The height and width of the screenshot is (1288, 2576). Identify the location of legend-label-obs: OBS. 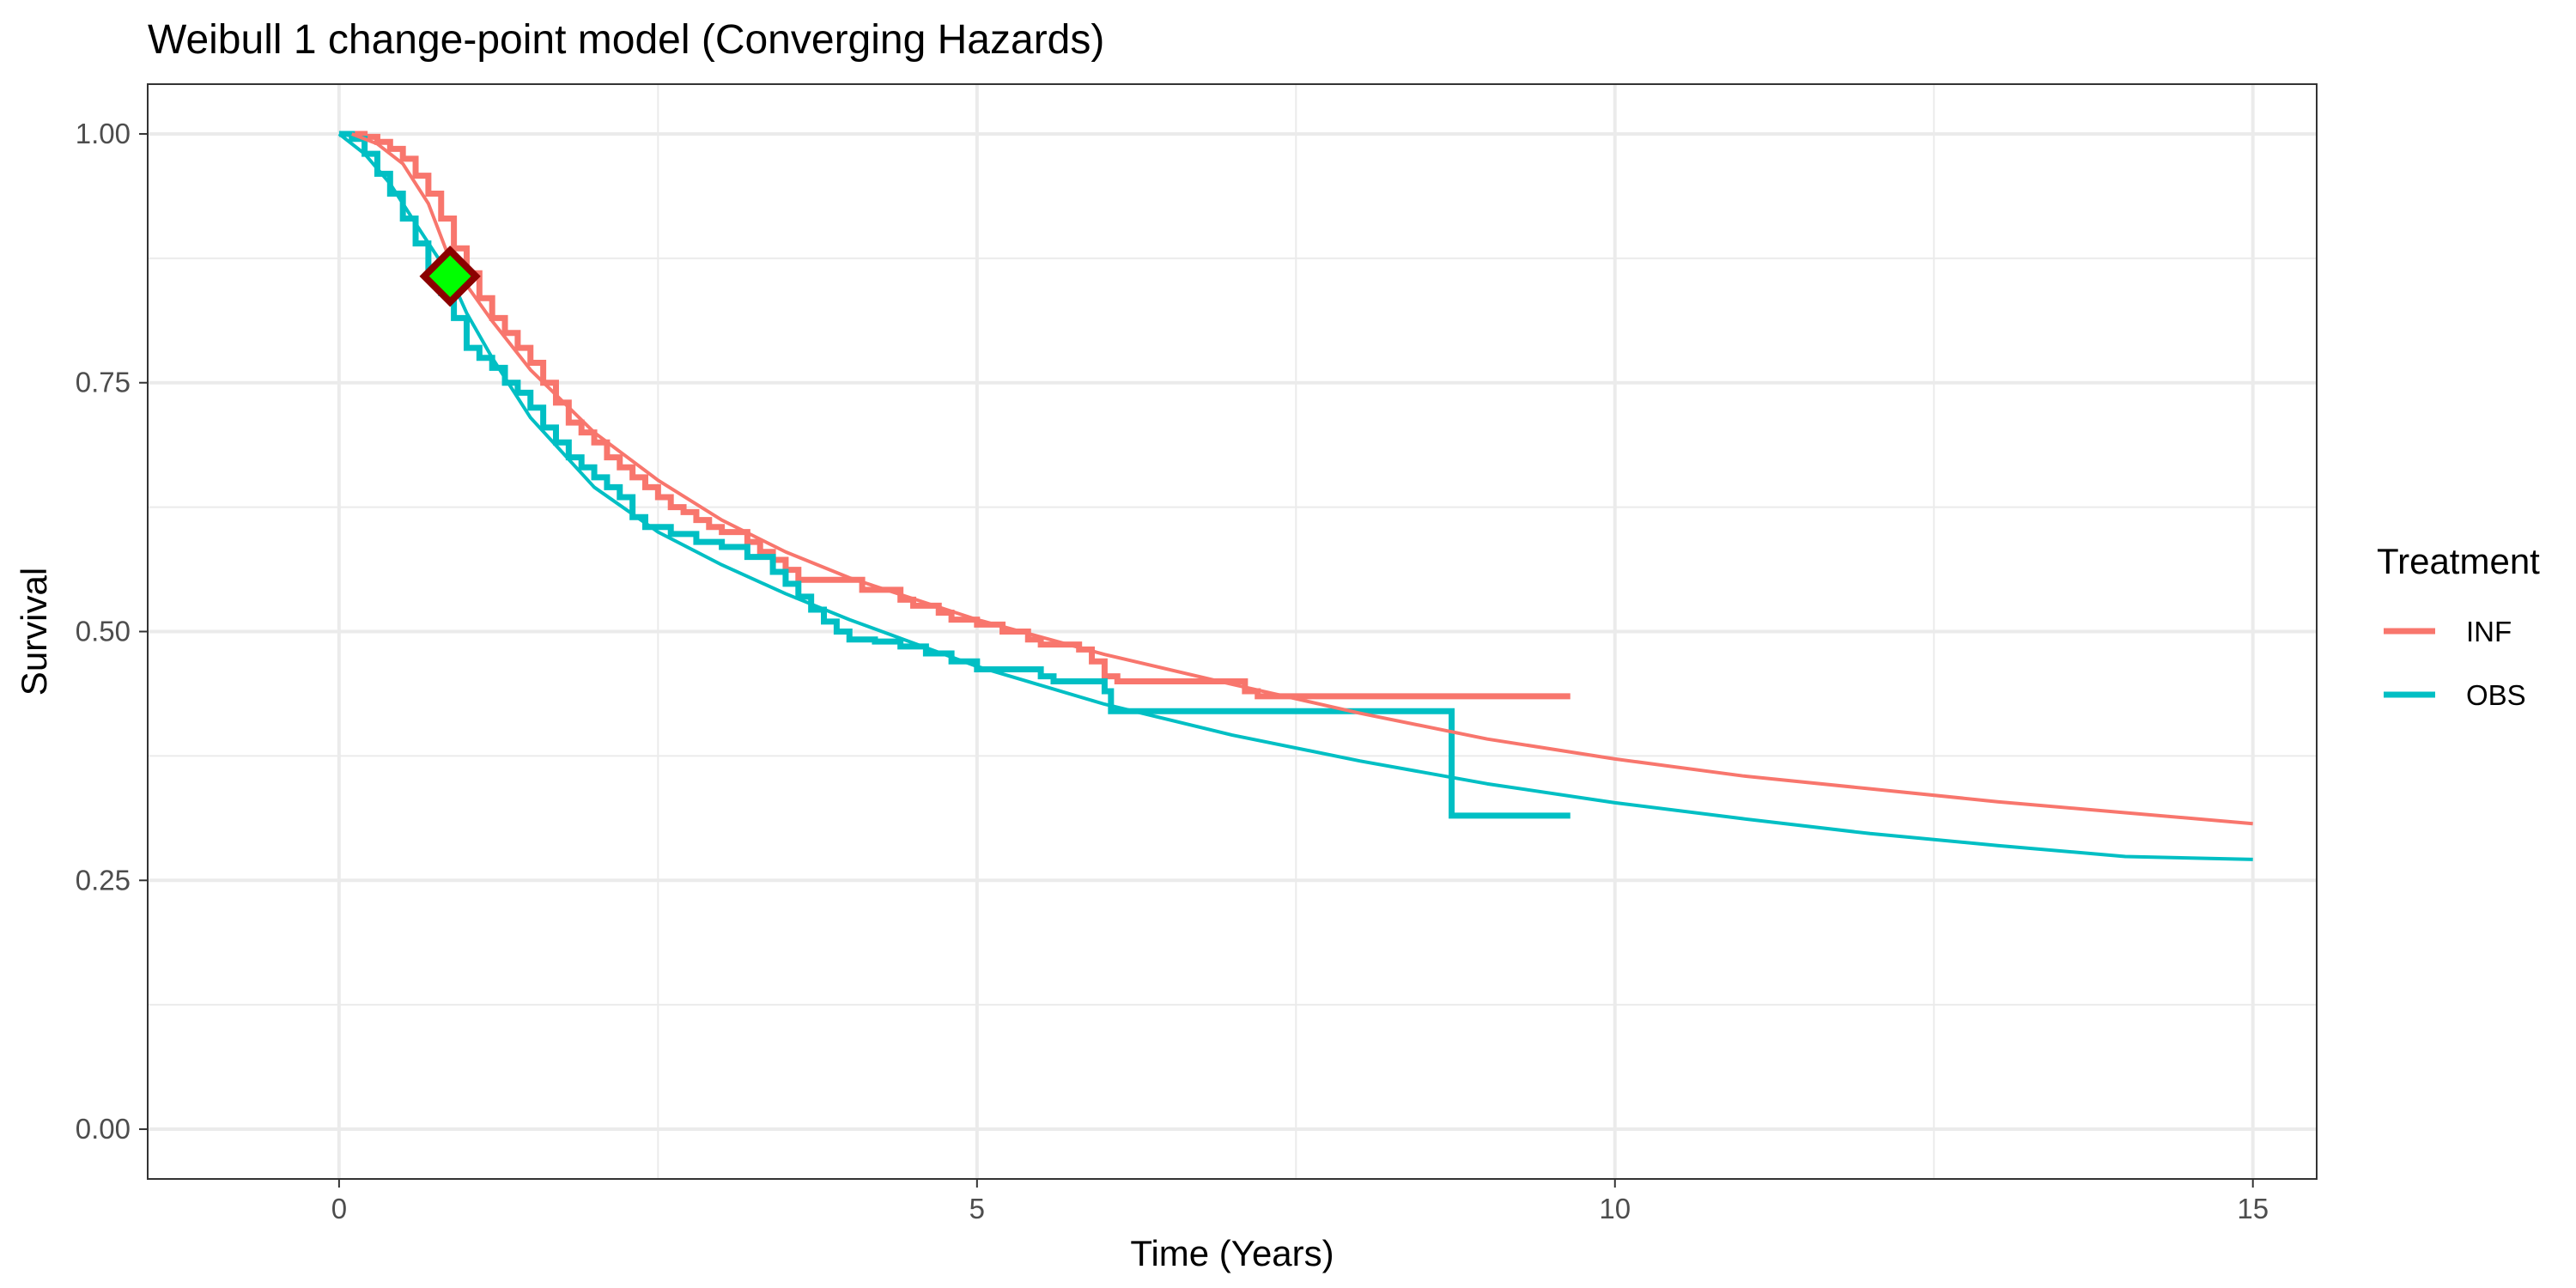
(2496, 695).